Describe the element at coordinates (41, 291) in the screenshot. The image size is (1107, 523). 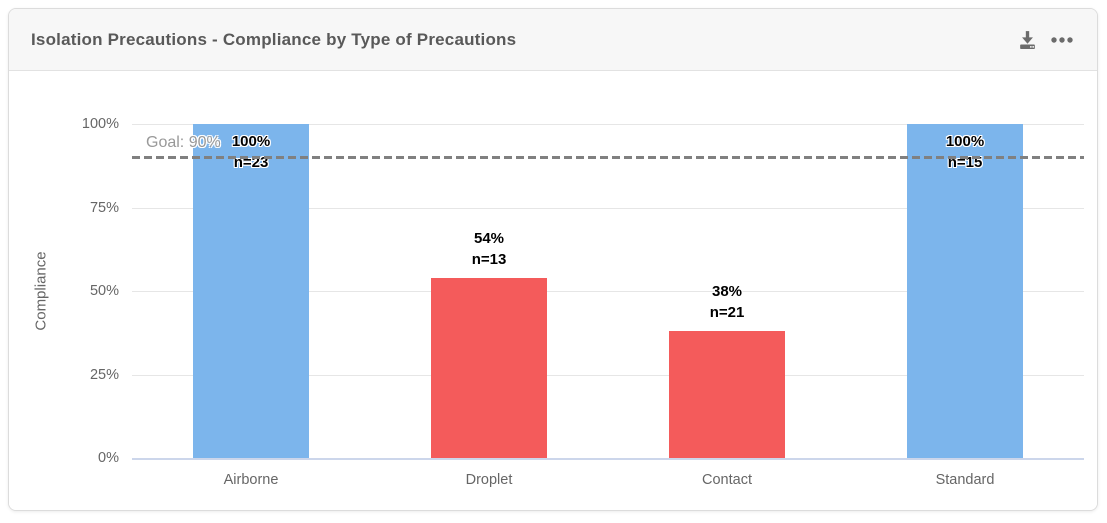
I see `y-axis-title: Compliance` at that location.